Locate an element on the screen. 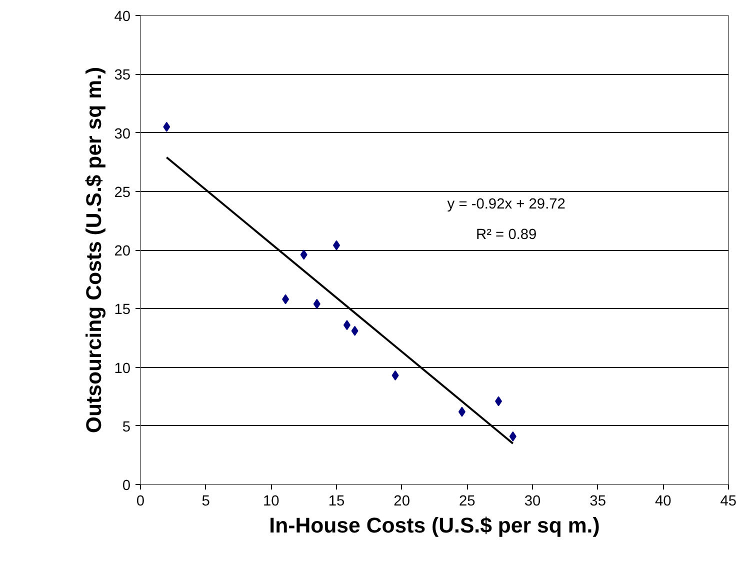  x-tick-label: 0 is located at coordinates (140, 502).